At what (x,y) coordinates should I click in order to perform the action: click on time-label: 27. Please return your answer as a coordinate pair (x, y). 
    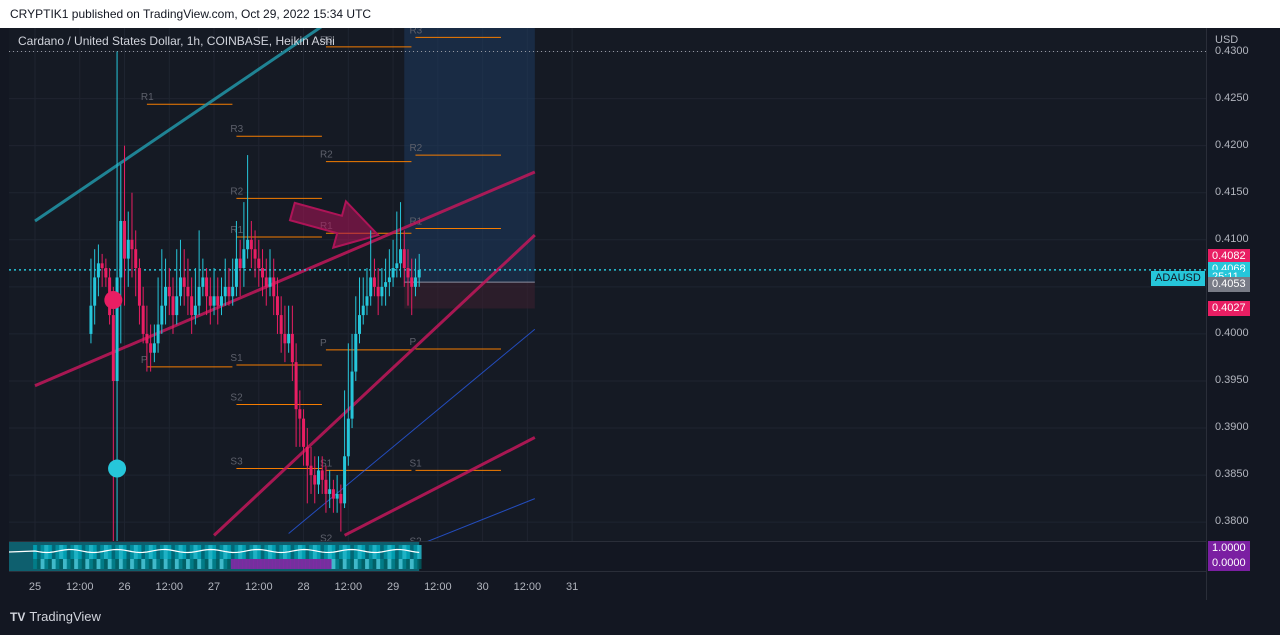
    Looking at the image, I should click on (214, 587).